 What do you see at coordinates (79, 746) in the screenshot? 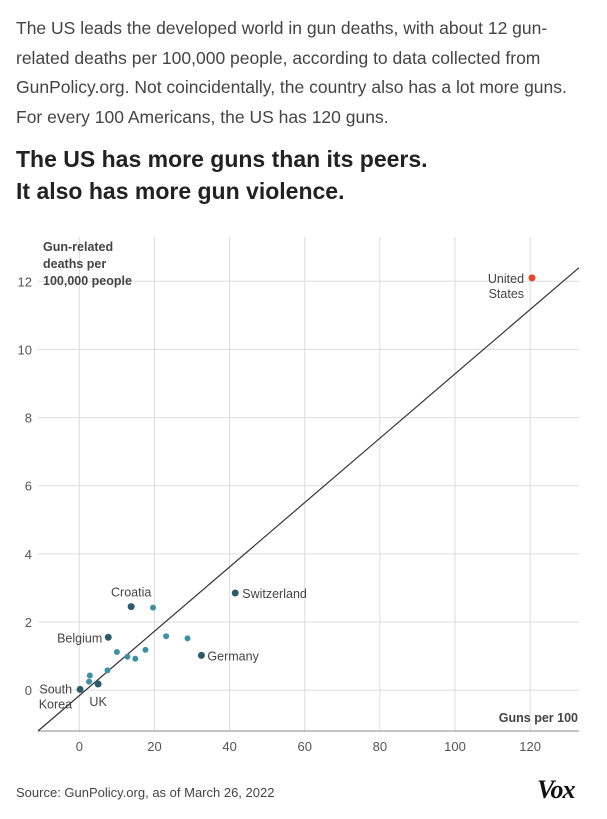
I see `x-tick-label: 0` at bounding box center [79, 746].